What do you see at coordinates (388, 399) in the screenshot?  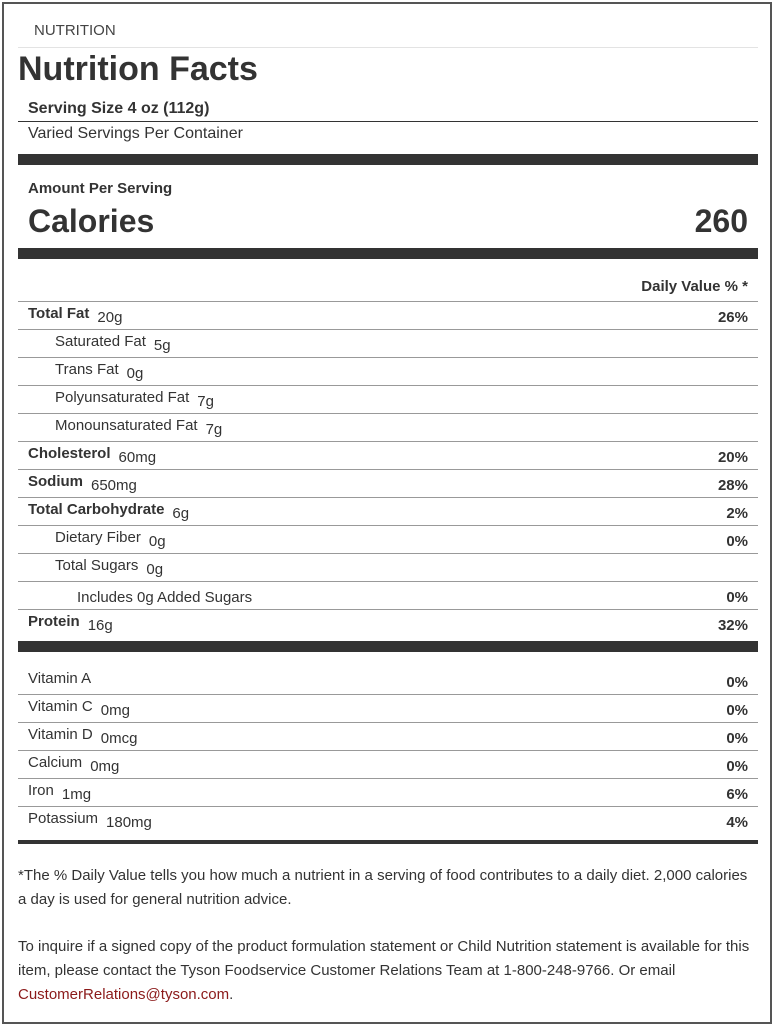 I see `nutrient-row: Polyunsaturated Fat 7g` at bounding box center [388, 399].